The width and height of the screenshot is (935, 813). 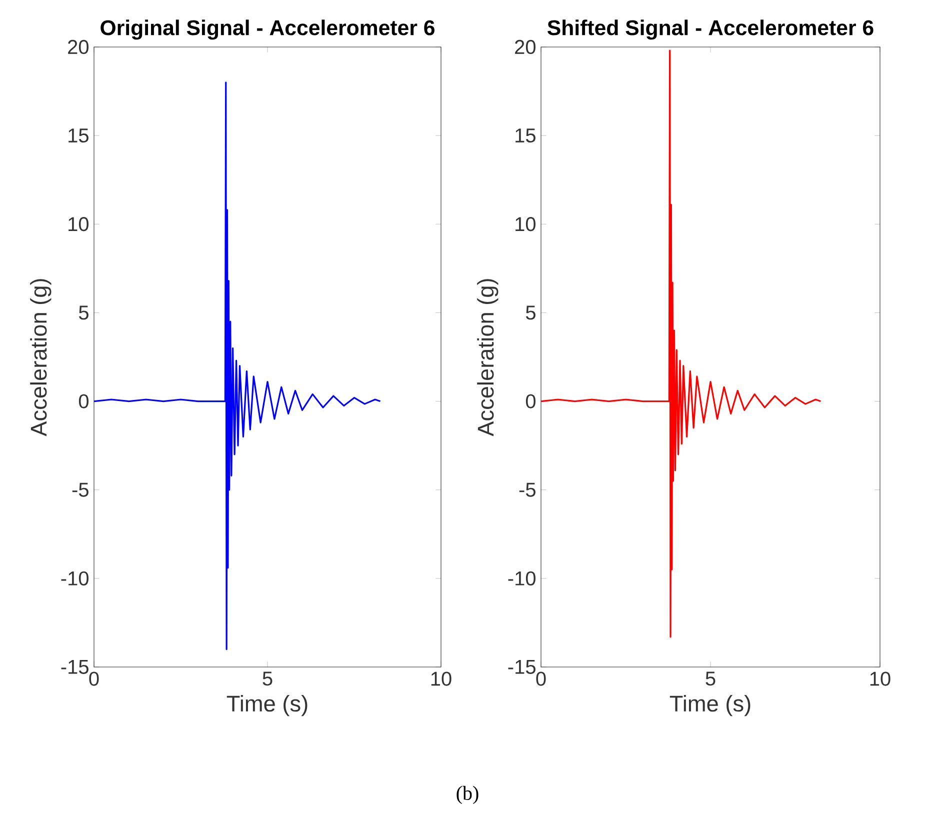 What do you see at coordinates (467, 795) in the screenshot?
I see `text: (b)` at bounding box center [467, 795].